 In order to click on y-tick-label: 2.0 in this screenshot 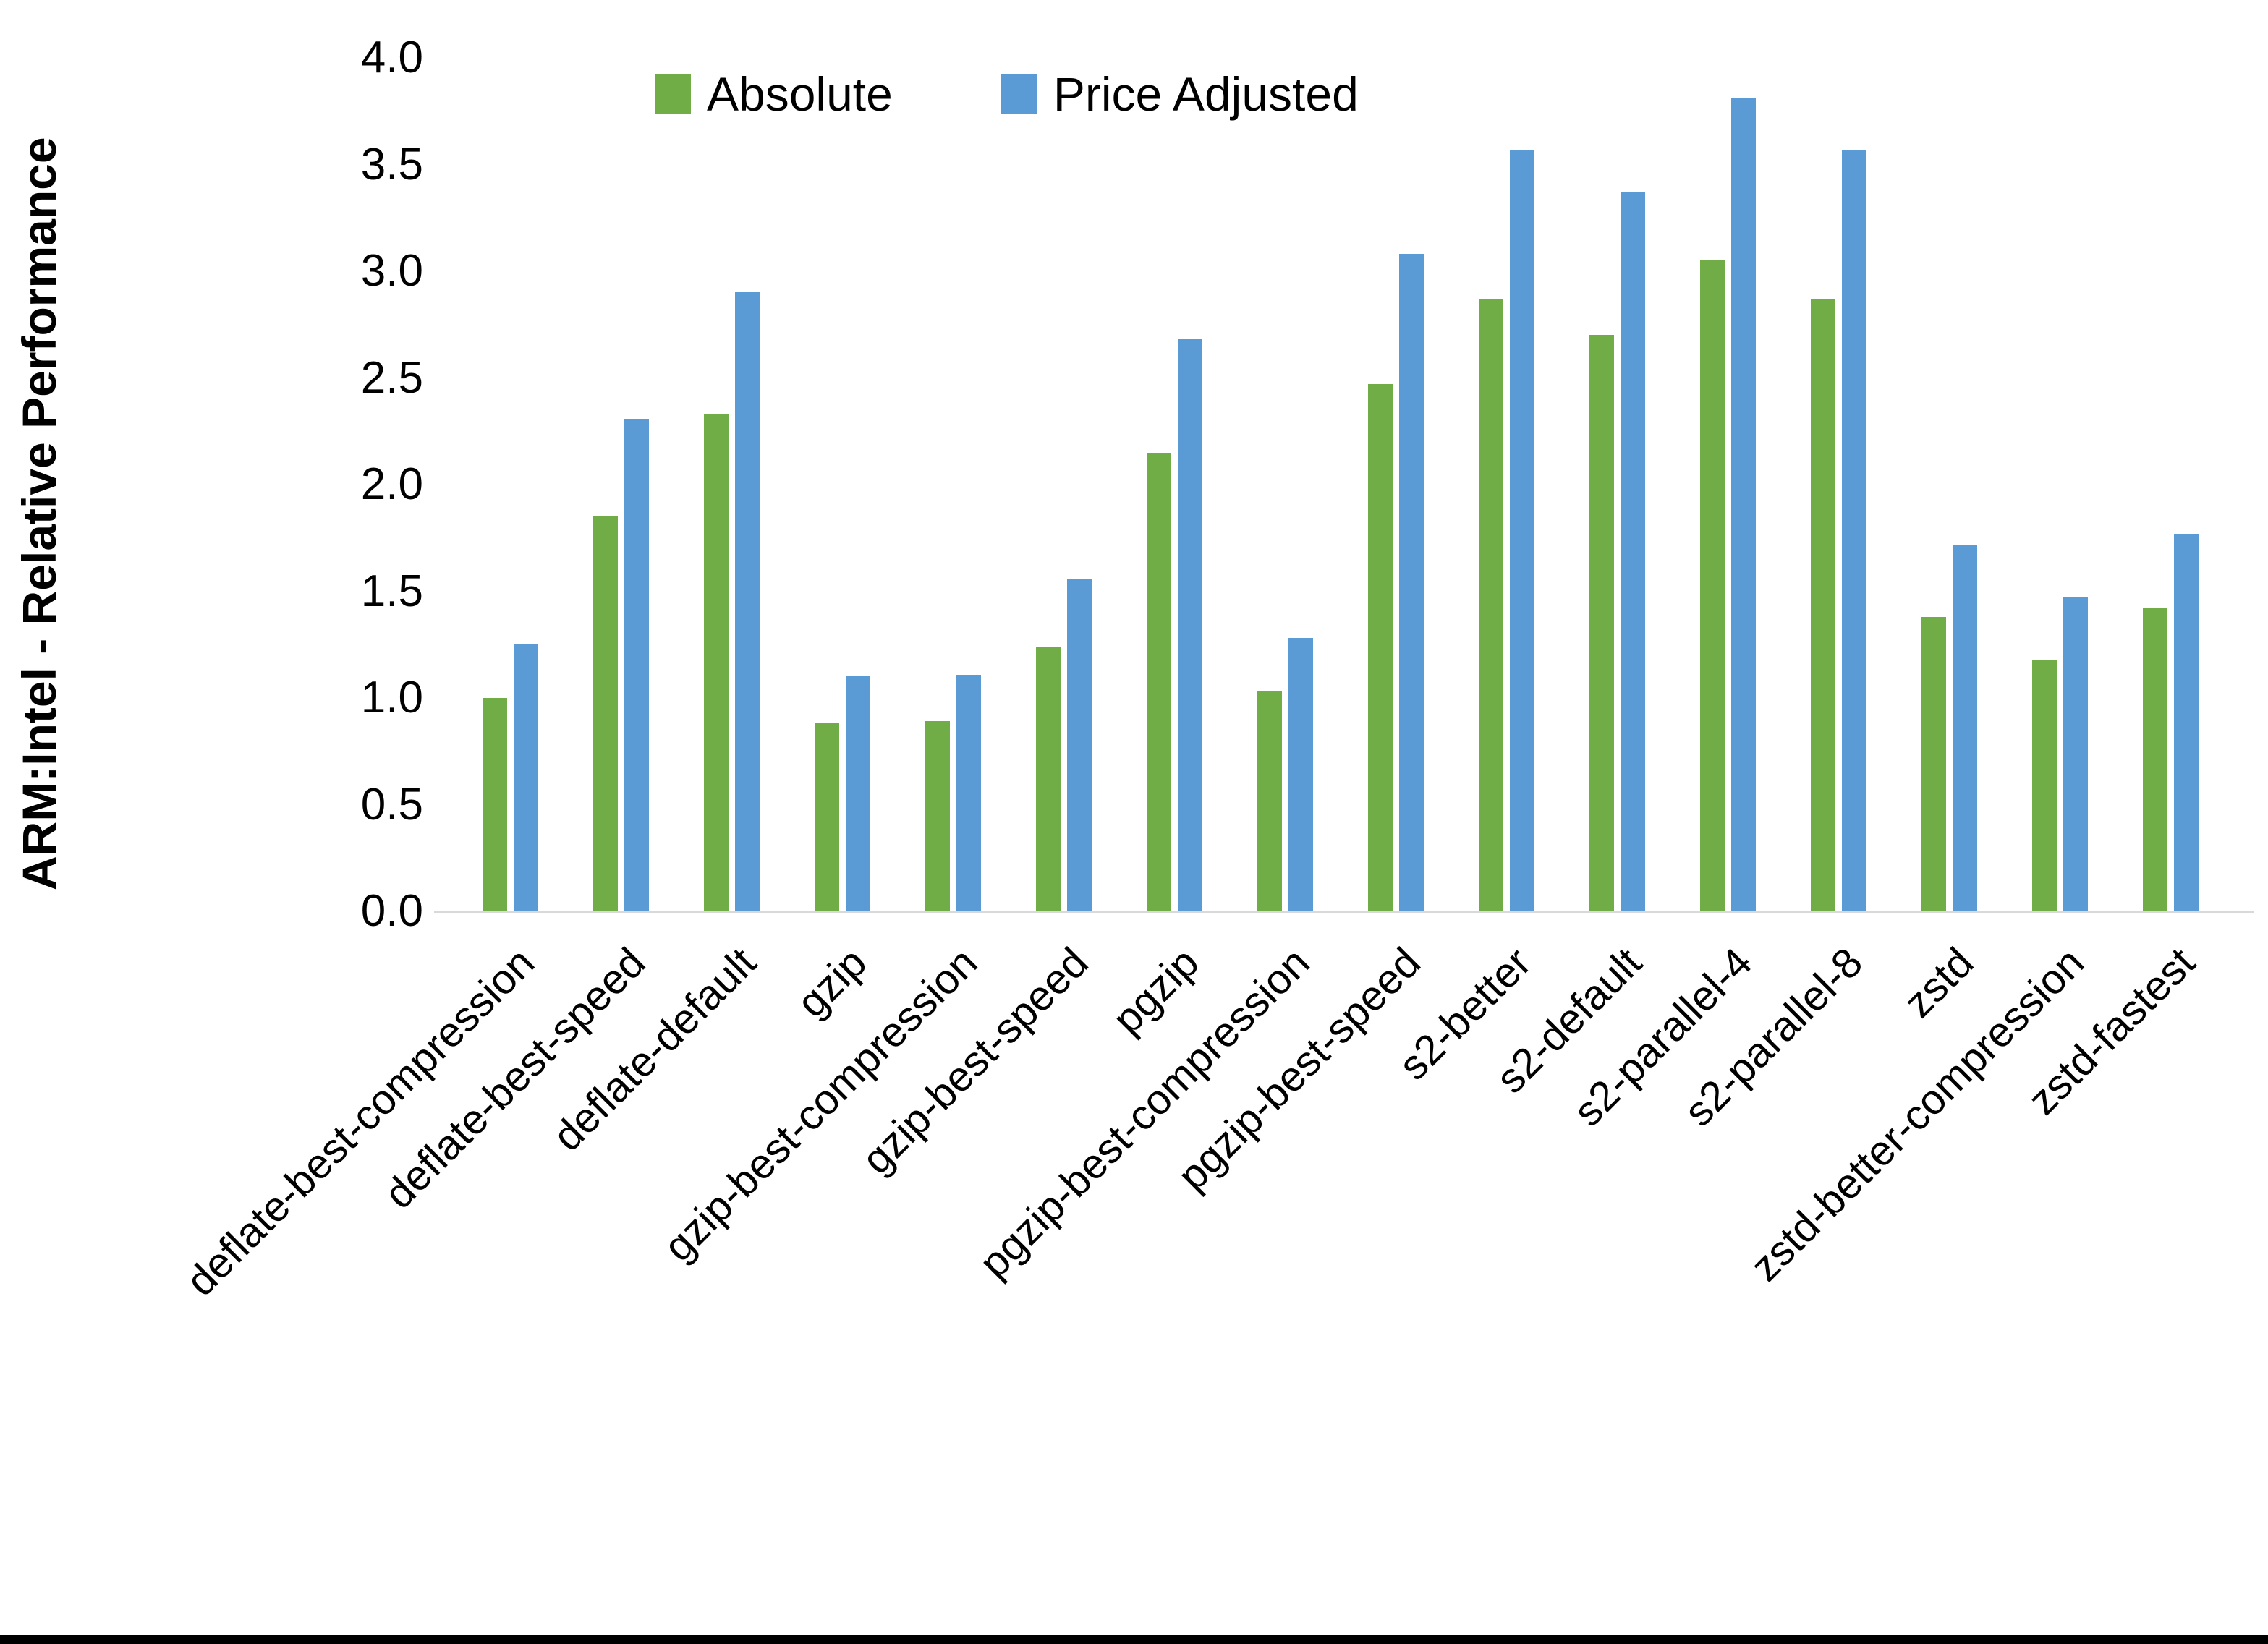, I will do `click(391, 484)`.